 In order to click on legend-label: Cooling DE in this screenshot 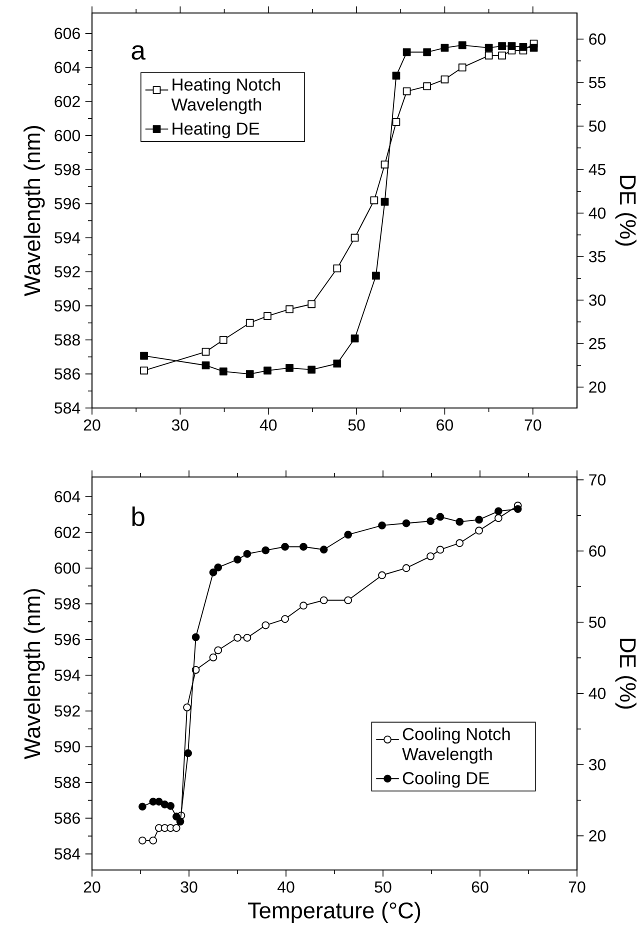, I will do `click(445, 780)`.